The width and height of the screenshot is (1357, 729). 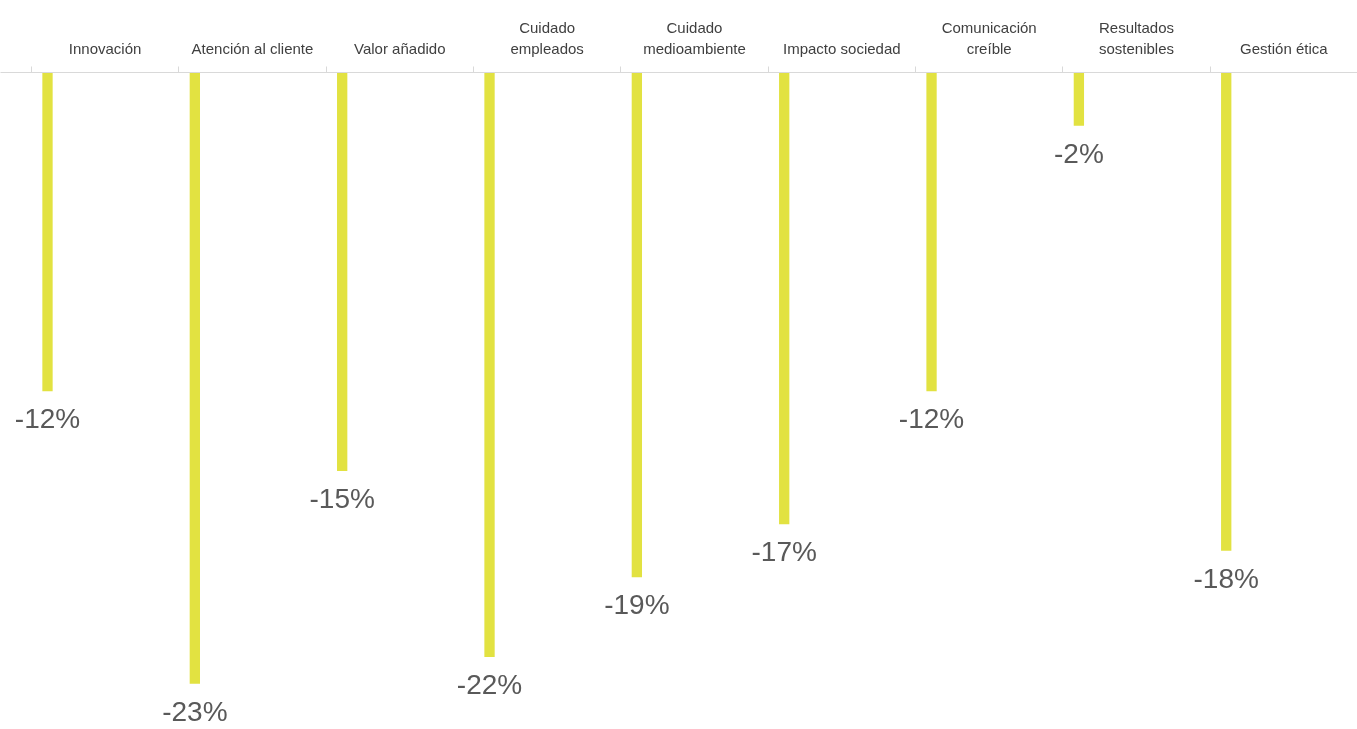 What do you see at coordinates (1284, 48) in the screenshot?
I see `x-tick-label: Gestión ética` at bounding box center [1284, 48].